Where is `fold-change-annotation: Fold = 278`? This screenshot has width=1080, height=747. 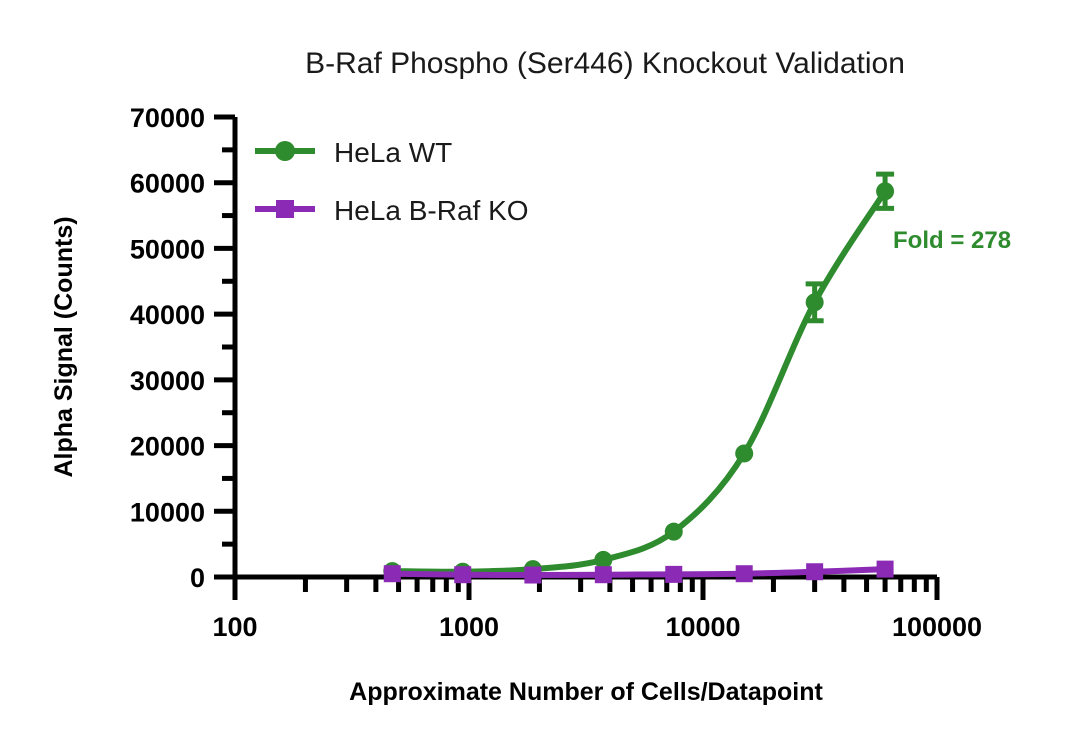
fold-change-annotation: Fold = 278 is located at coordinates (952, 240).